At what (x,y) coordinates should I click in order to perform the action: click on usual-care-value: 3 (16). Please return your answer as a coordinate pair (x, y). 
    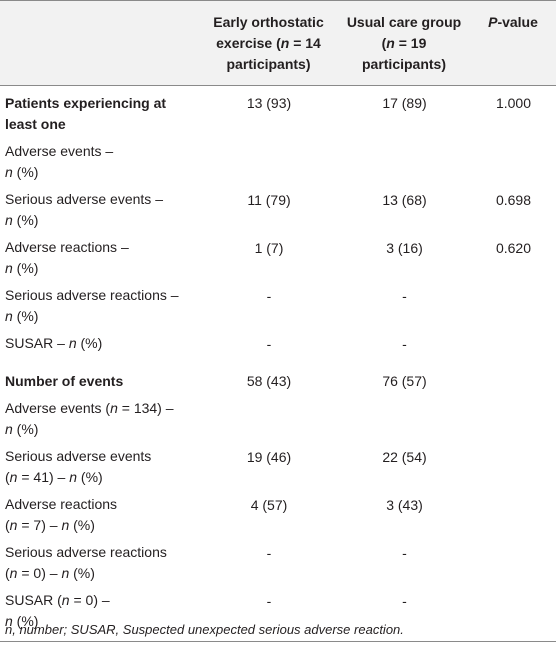
    Looking at the image, I should click on (404, 248).